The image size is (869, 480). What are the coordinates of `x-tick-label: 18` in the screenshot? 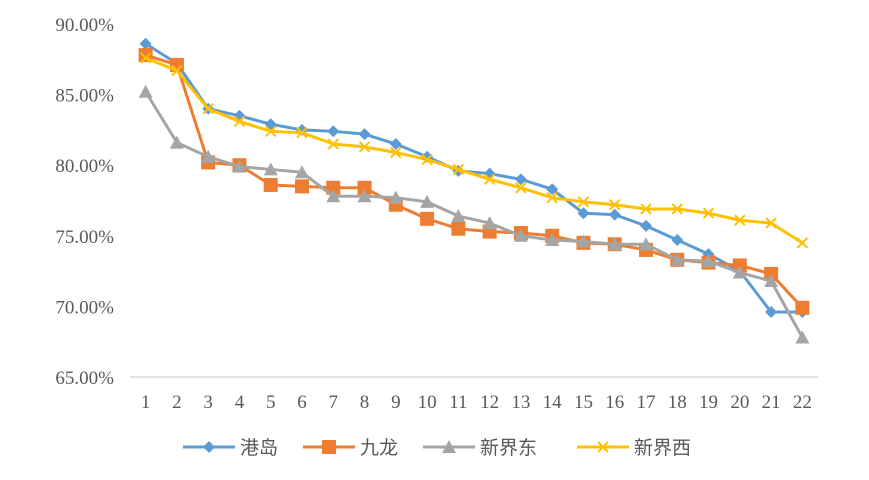 It's located at (677, 402).